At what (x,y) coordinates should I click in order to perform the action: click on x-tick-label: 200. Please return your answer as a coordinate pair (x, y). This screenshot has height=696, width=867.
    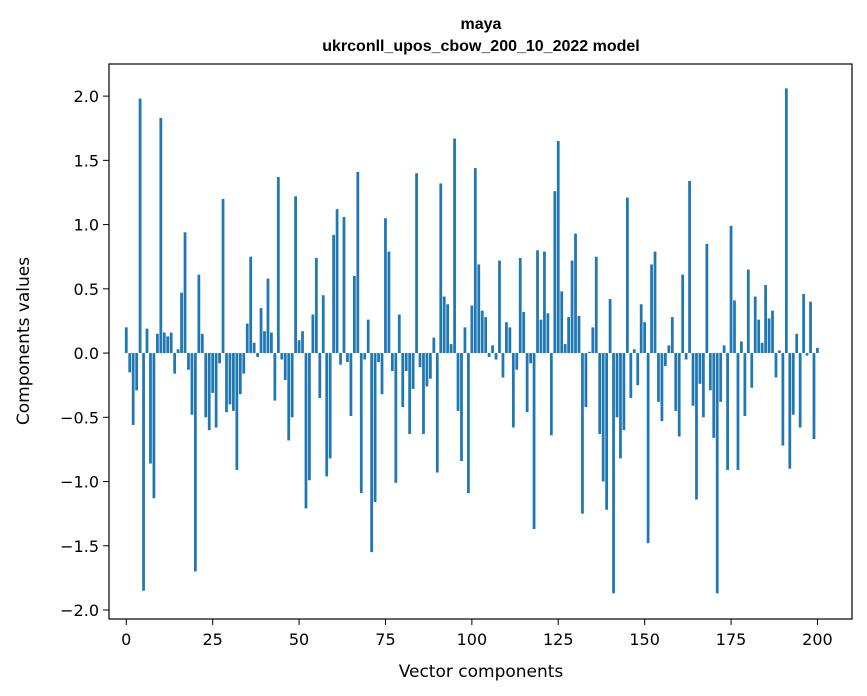
    Looking at the image, I should click on (817, 639).